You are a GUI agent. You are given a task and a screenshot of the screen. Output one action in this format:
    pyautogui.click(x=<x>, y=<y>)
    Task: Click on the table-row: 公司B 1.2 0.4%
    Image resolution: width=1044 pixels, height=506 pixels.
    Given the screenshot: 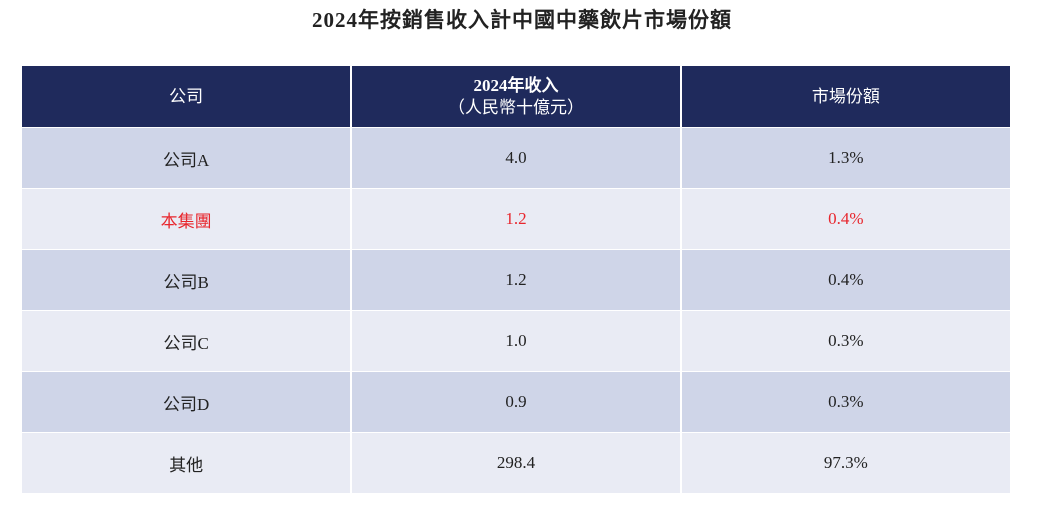 What is the action you would take?
    pyautogui.click(x=516, y=280)
    